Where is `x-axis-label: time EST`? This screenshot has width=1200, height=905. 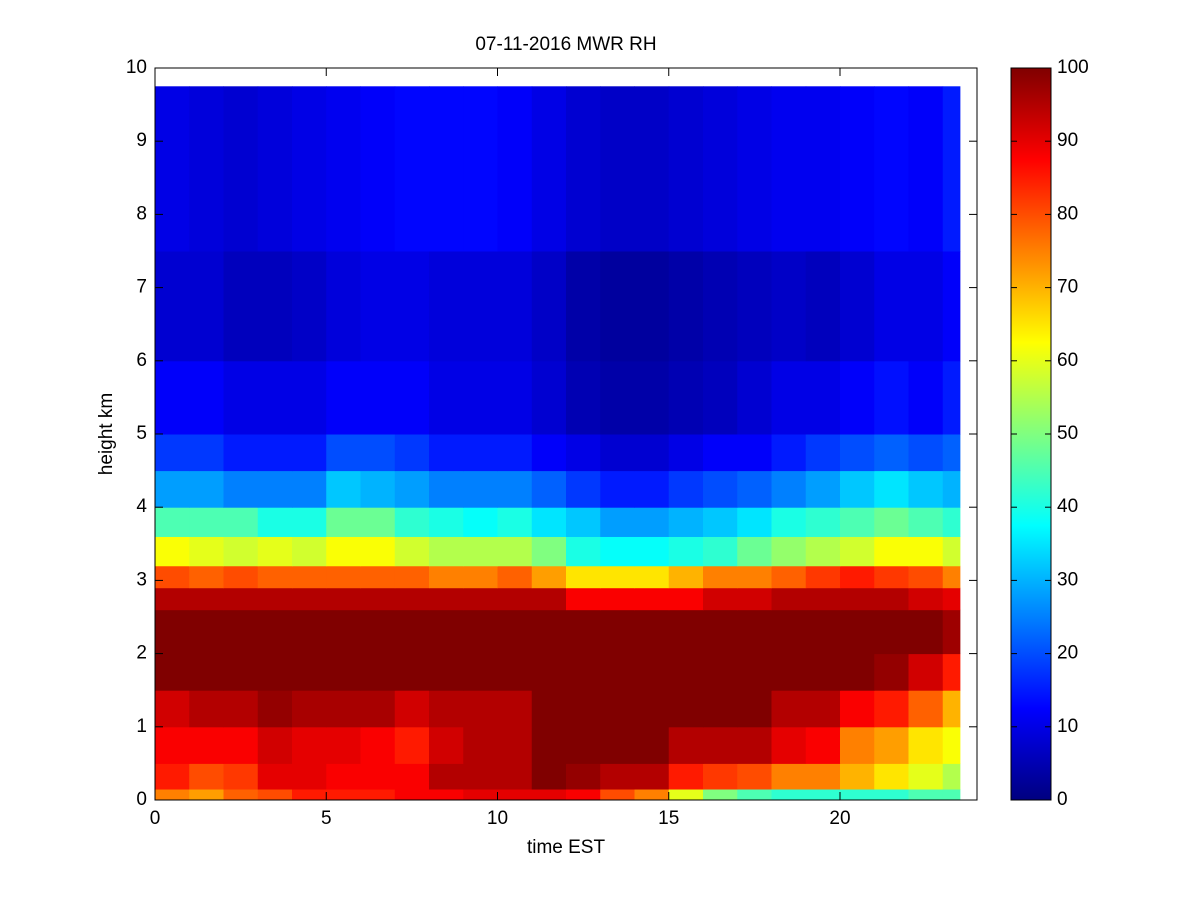 x-axis-label: time EST is located at coordinates (566, 847).